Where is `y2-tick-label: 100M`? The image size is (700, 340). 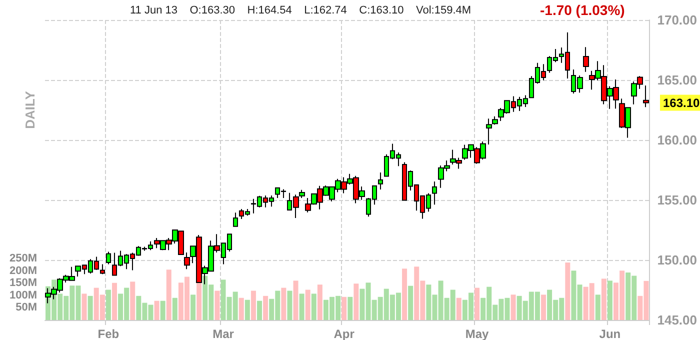 y2-tick-label: 100M is located at coordinates (23, 295).